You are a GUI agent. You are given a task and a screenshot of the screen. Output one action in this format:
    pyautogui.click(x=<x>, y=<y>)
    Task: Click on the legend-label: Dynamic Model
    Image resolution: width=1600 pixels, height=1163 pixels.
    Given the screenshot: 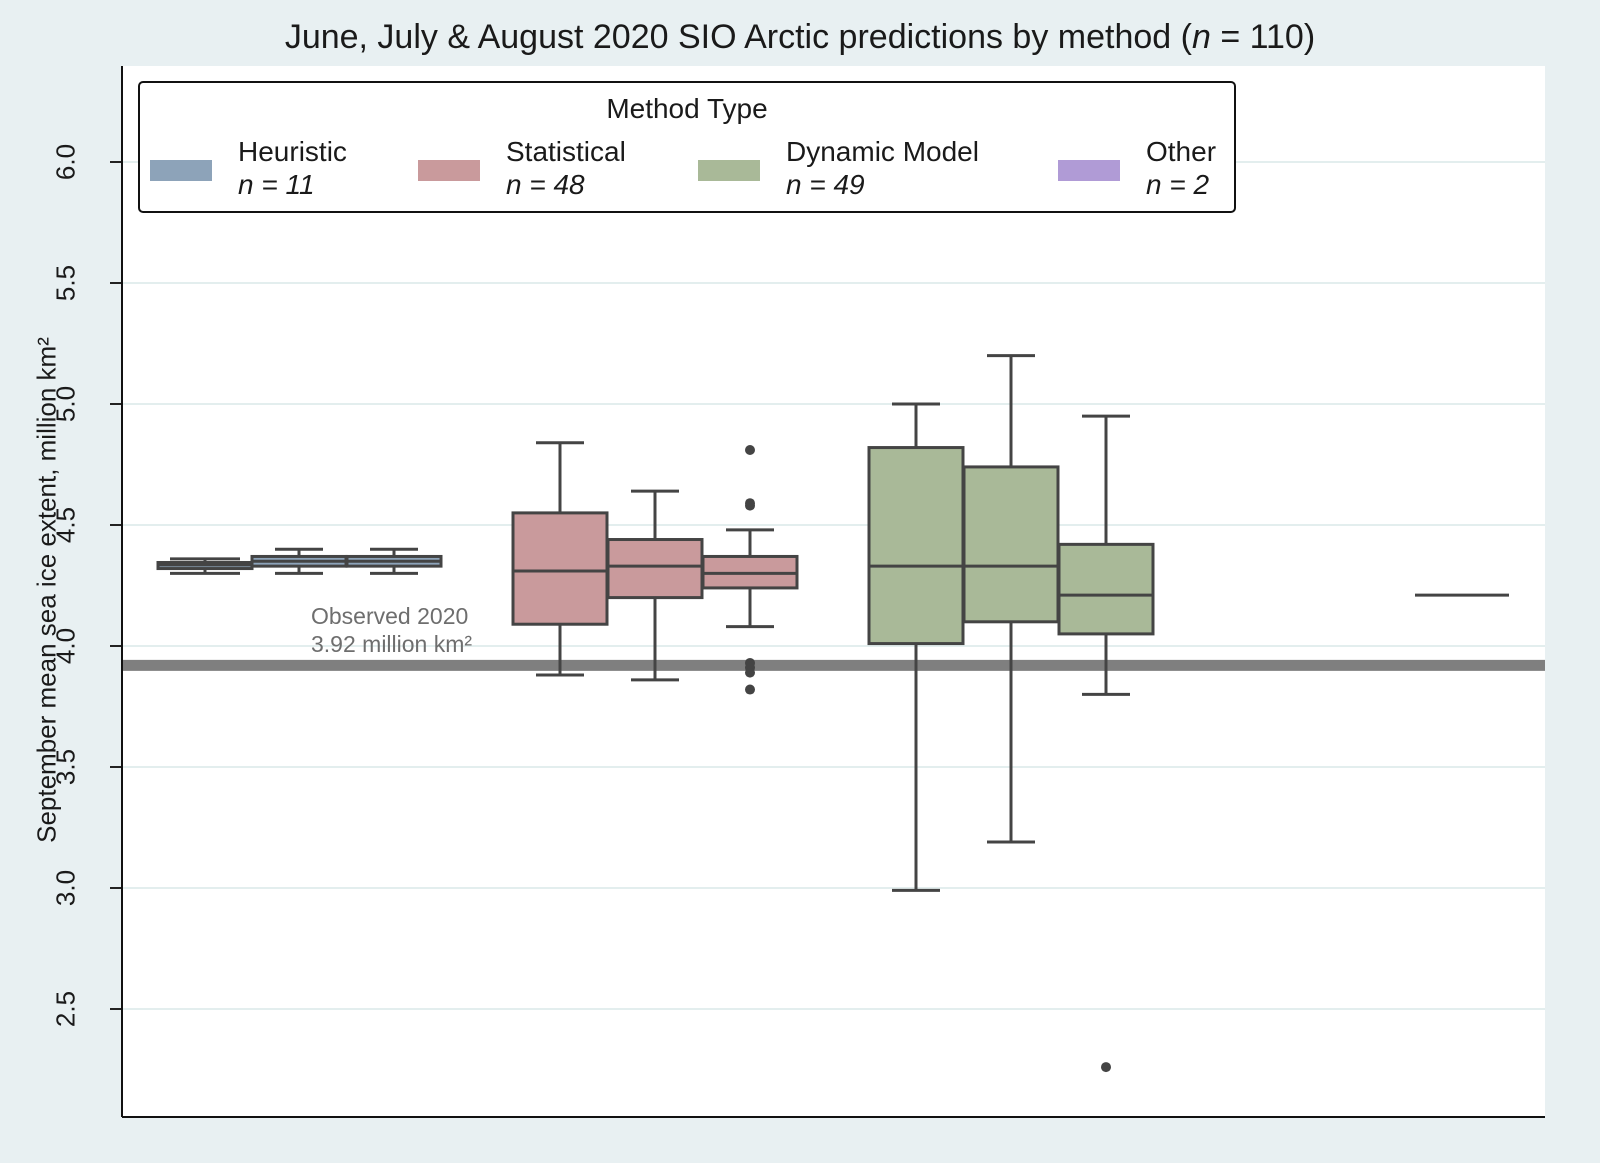 What is the action you would take?
    pyautogui.click(x=882, y=151)
    